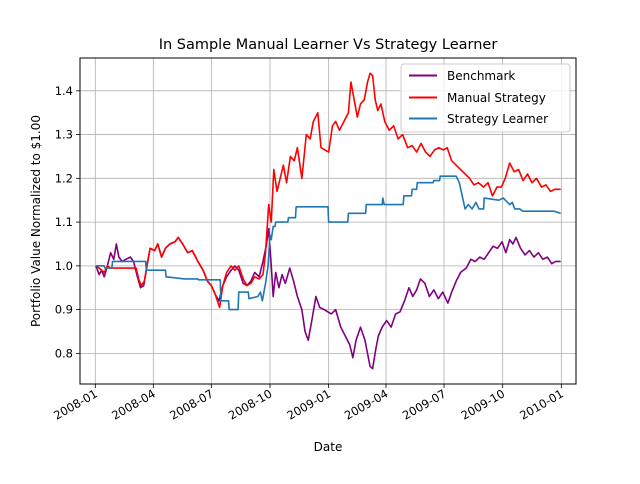 The width and height of the screenshot is (640, 484). Describe the element at coordinates (481, 76) in the screenshot. I see `legend-label-benchmark: Benchmark` at that location.